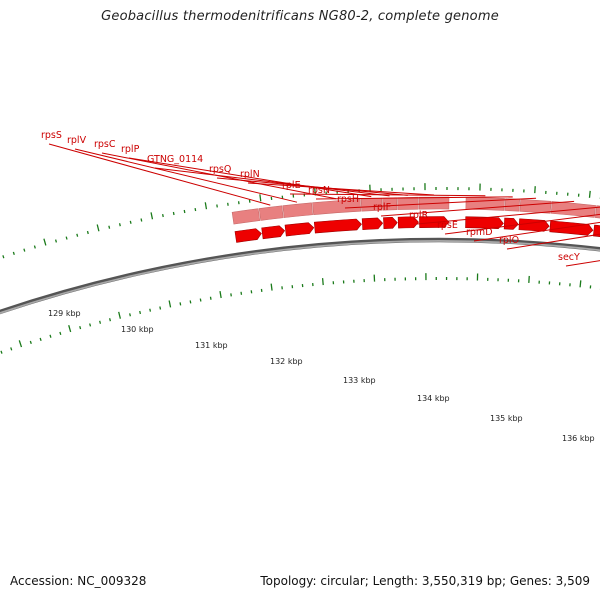 This screenshot has width=600, height=600. What do you see at coordinates (419, 215) in the screenshot?
I see `gene-label-rplr: rplR` at bounding box center [419, 215].